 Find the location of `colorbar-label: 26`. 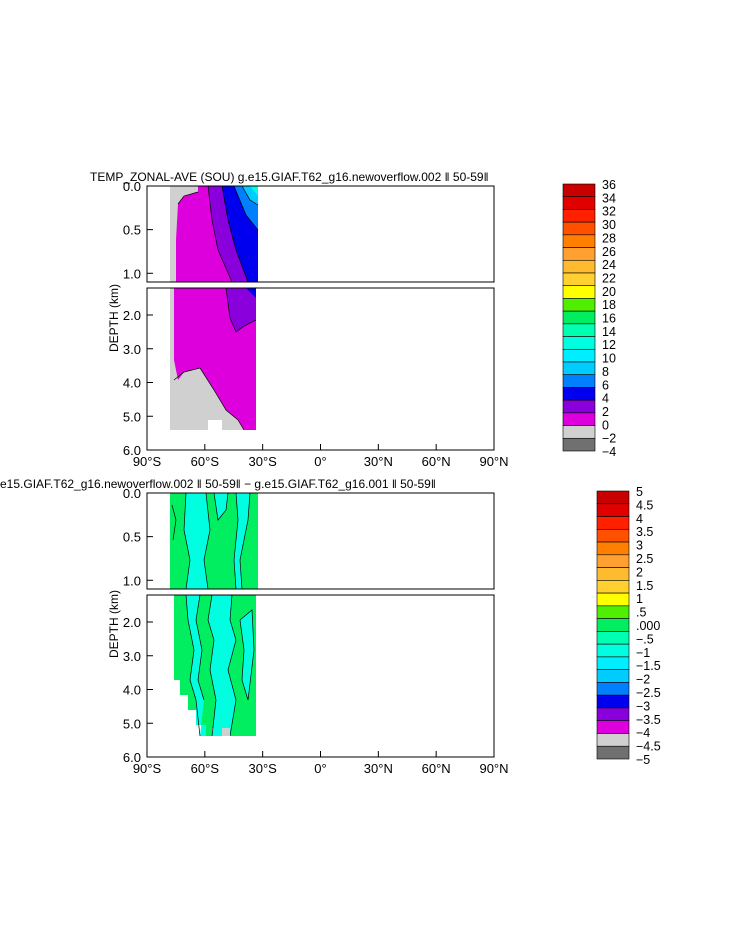

colorbar-label: 26 is located at coordinates (609, 252).